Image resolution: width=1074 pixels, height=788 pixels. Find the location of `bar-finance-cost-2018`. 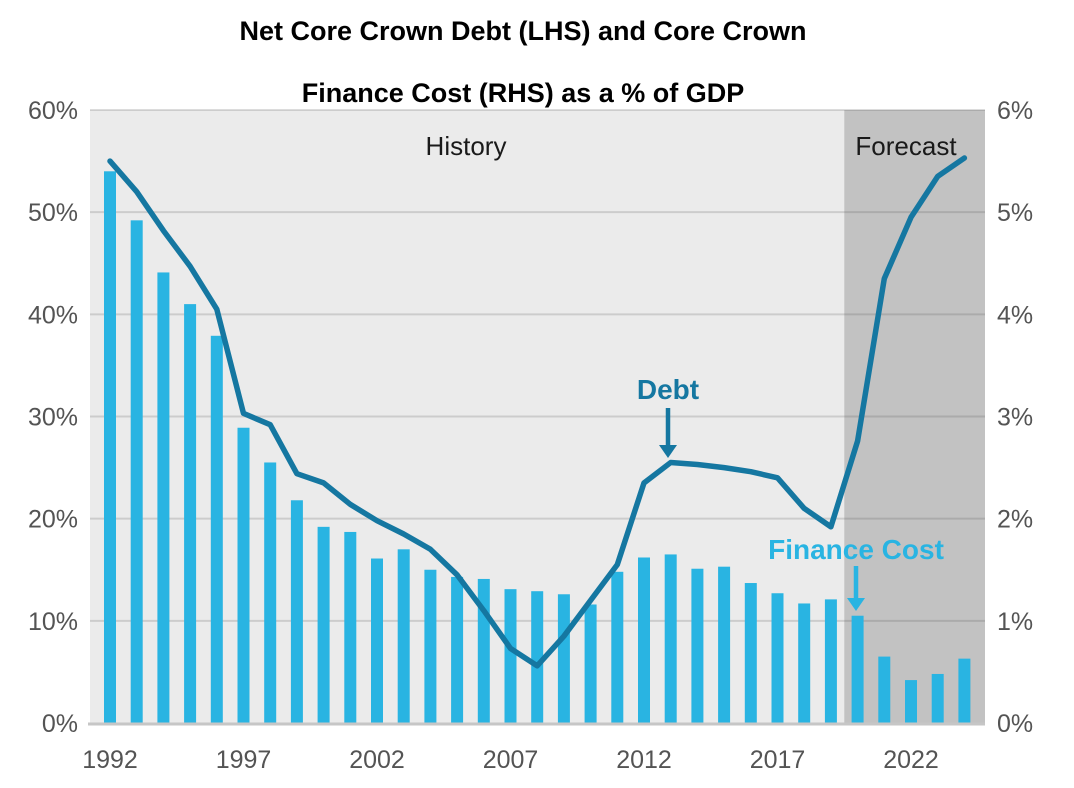

bar-finance-cost-2018 is located at coordinates (804, 663).